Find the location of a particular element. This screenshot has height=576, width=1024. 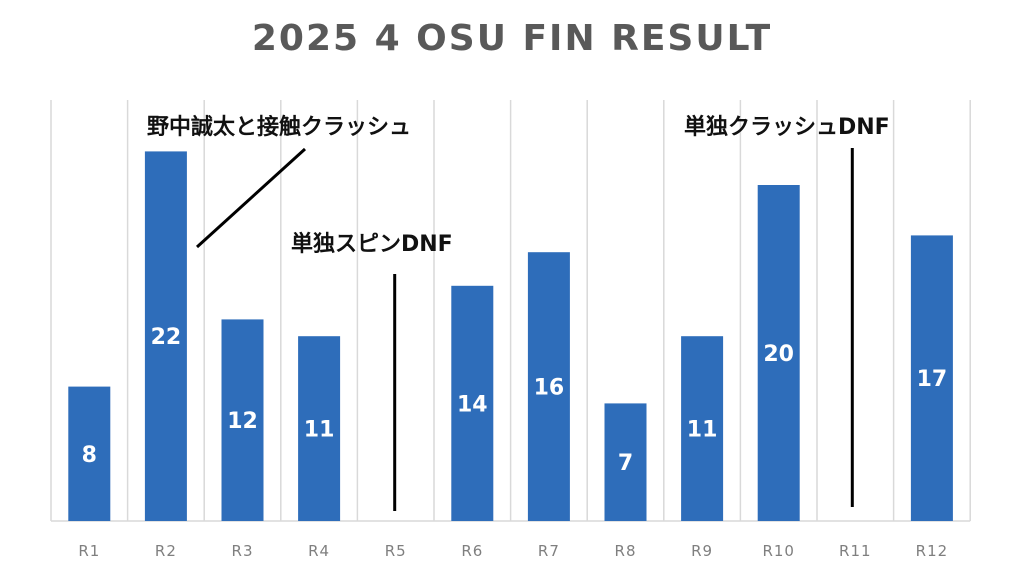

x-tick-label: R9 is located at coordinates (702, 551).